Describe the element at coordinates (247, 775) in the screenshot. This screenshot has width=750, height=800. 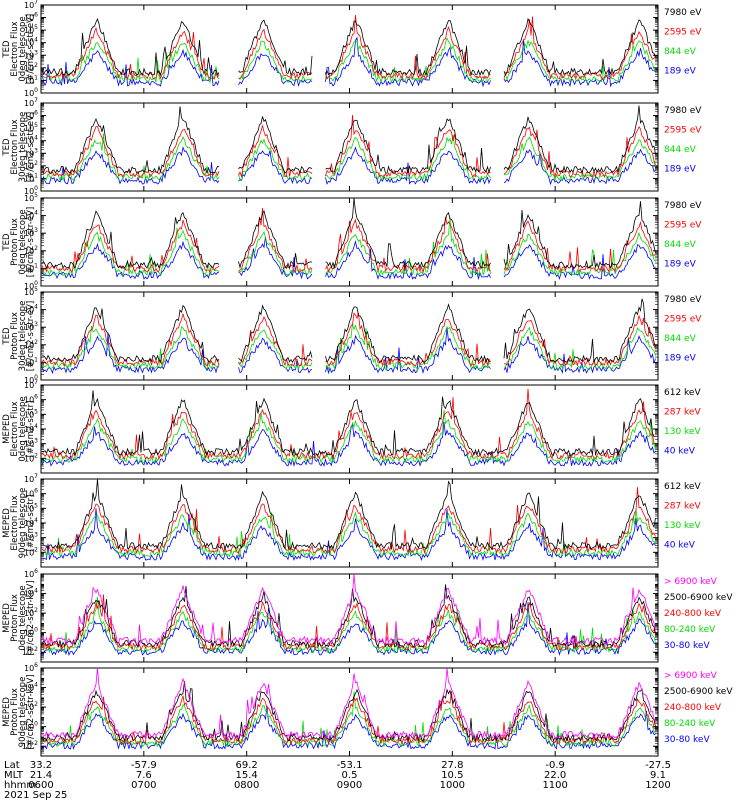
I see `x-tick-label-mlt: 15.4` at that location.